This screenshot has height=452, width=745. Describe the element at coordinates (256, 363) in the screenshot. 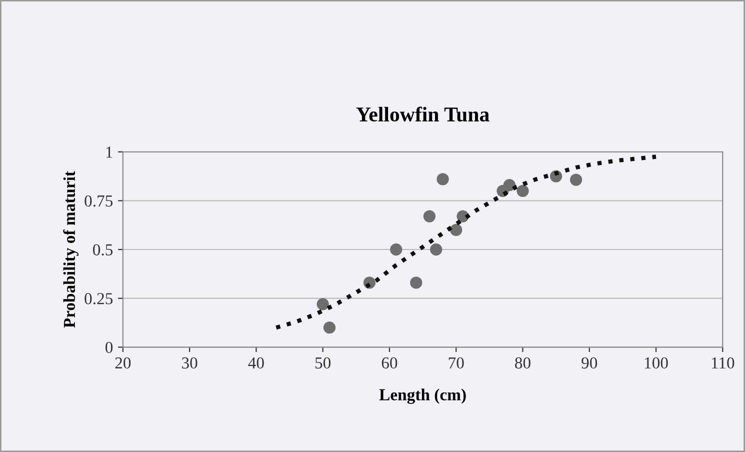

I see `x-tick-label: 40` at that location.